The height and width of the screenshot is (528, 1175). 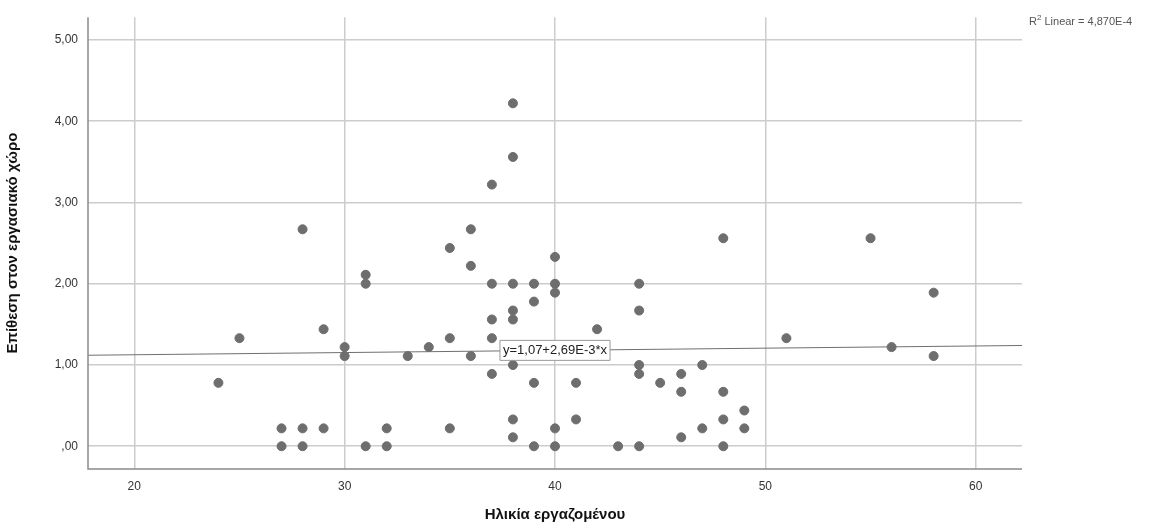 I want to click on x-tick-label: 50, so click(x=765, y=485).